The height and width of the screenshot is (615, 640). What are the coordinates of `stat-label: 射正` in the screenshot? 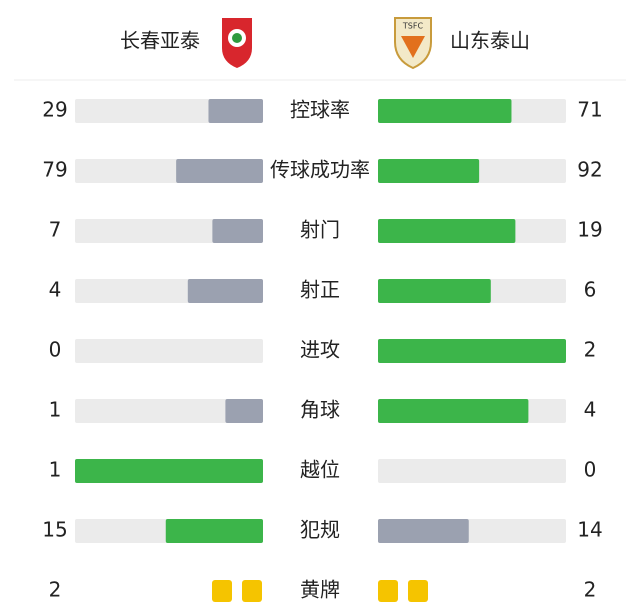 It's located at (320, 290).